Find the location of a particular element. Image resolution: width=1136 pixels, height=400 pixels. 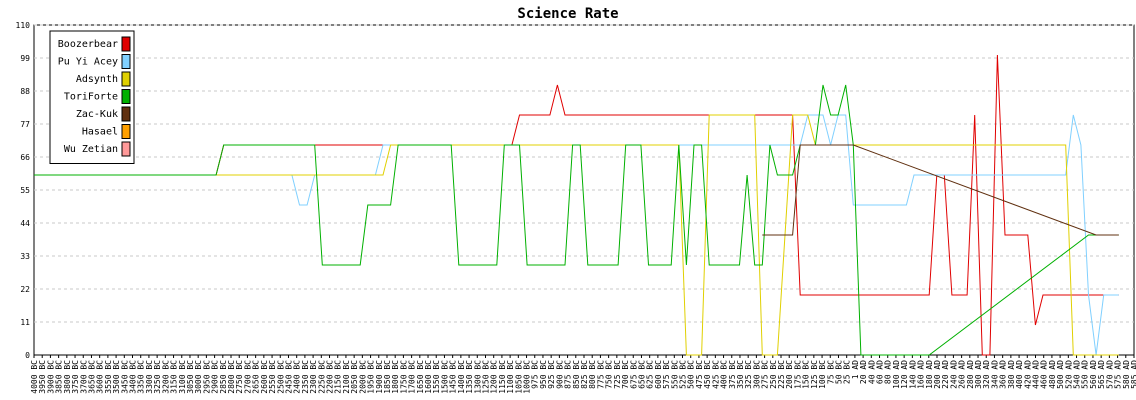

x-tick-label: 575 AD is located at coordinates (1118, 374).